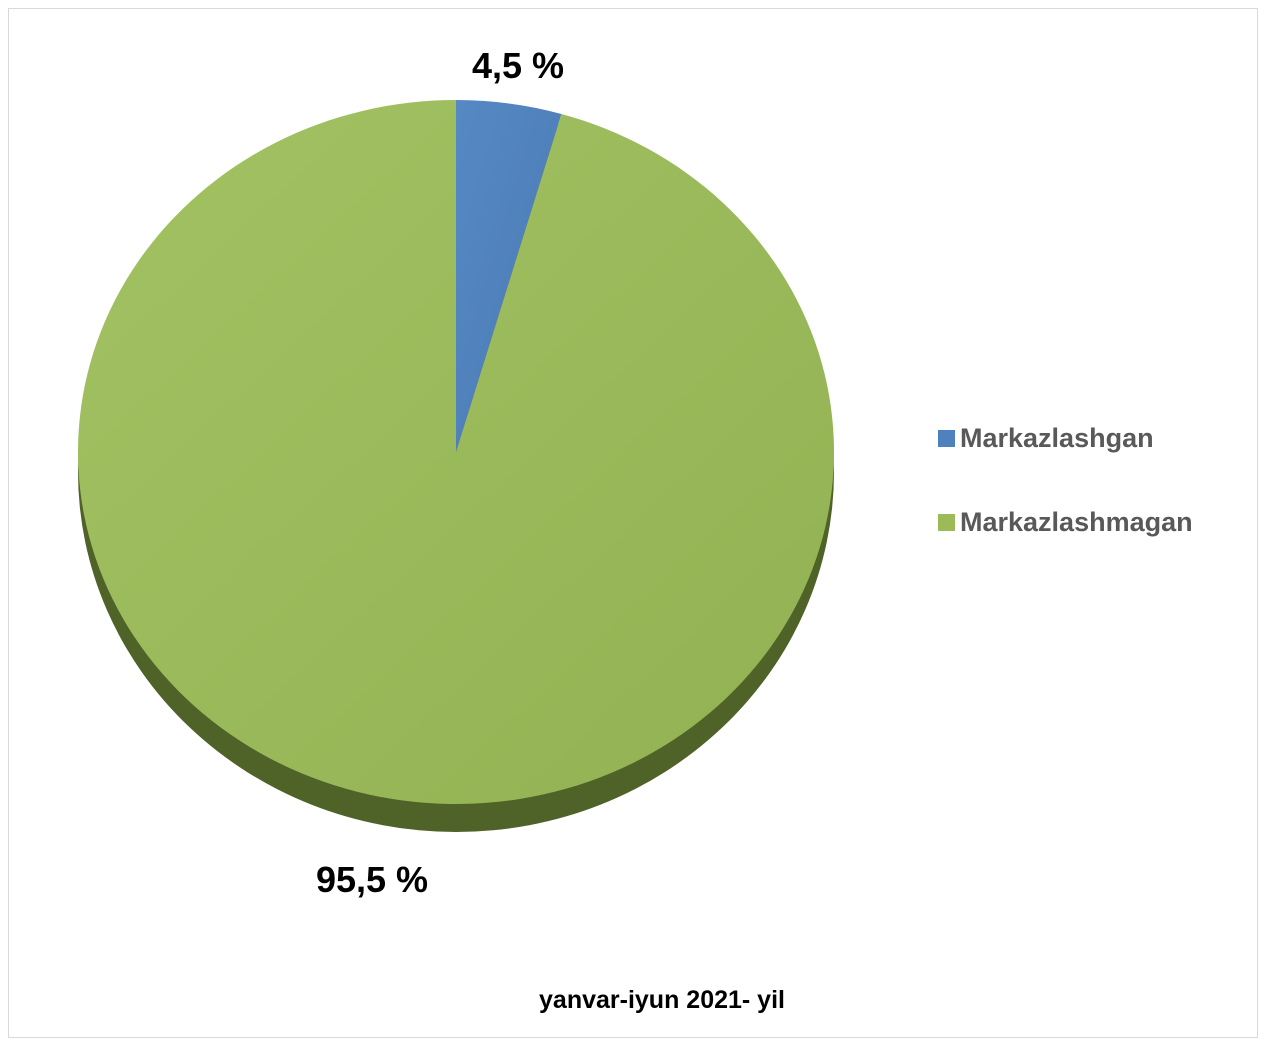  What do you see at coordinates (662, 1000) in the screenshot?
I see `chart-caption: yanvar-iyun 2021- yil` at bounding box center [662, 1000].